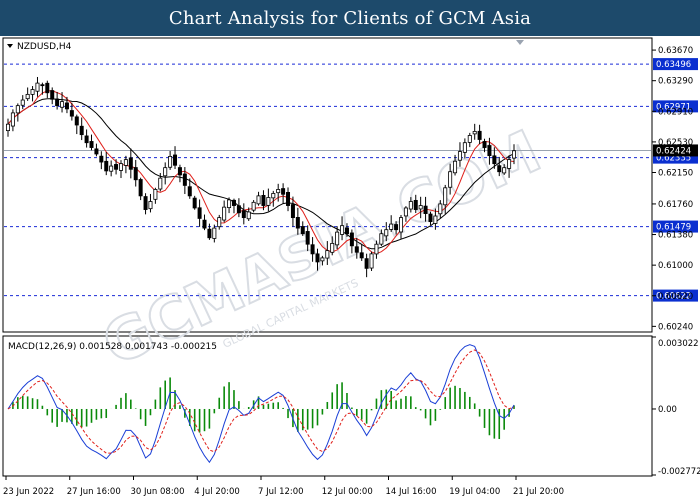 This screenshot has width=700, height=500. I want to click on time-tick-label: 12 Jul 00:00, so click(347, 492).